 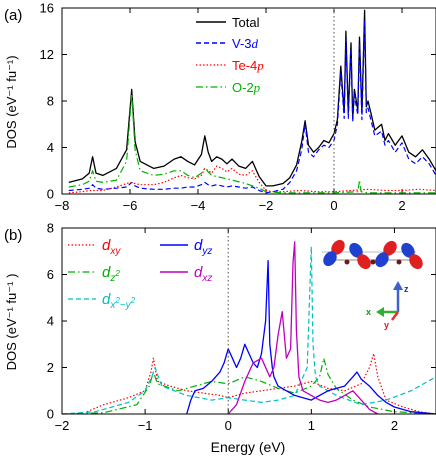 I want to click on legend-total-label: Total, so click(x=246, y=22).